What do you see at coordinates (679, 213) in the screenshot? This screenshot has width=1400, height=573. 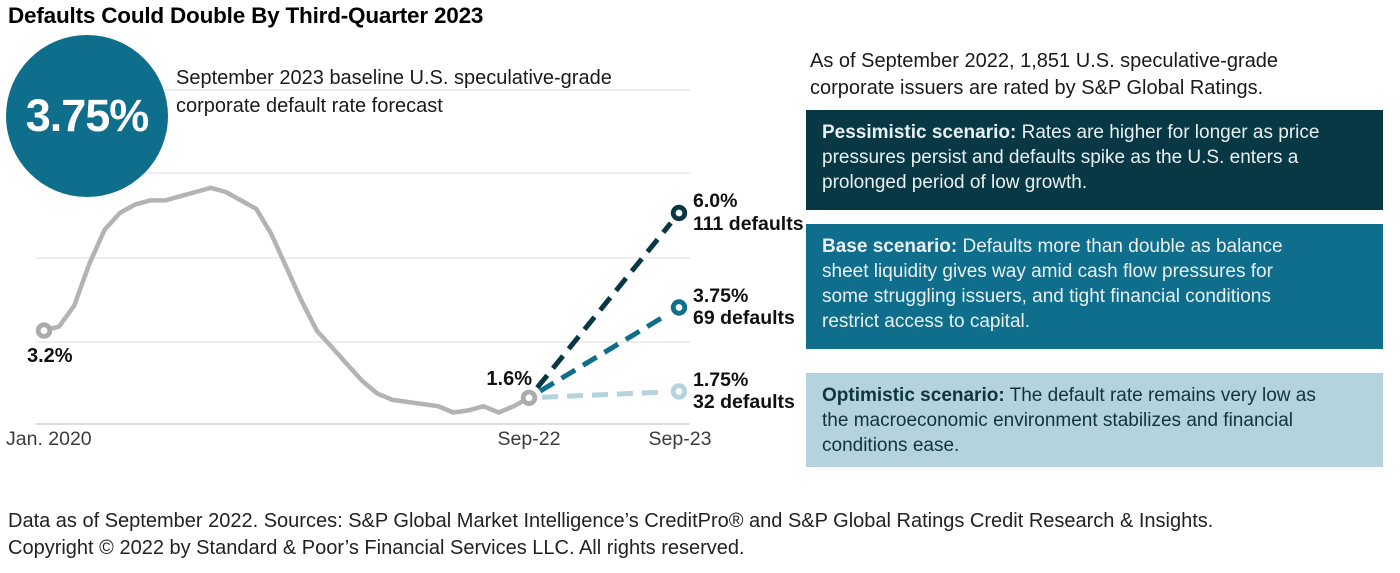 I see `scenario-endpoint-pessimistic` at bounding box center [679, 213].